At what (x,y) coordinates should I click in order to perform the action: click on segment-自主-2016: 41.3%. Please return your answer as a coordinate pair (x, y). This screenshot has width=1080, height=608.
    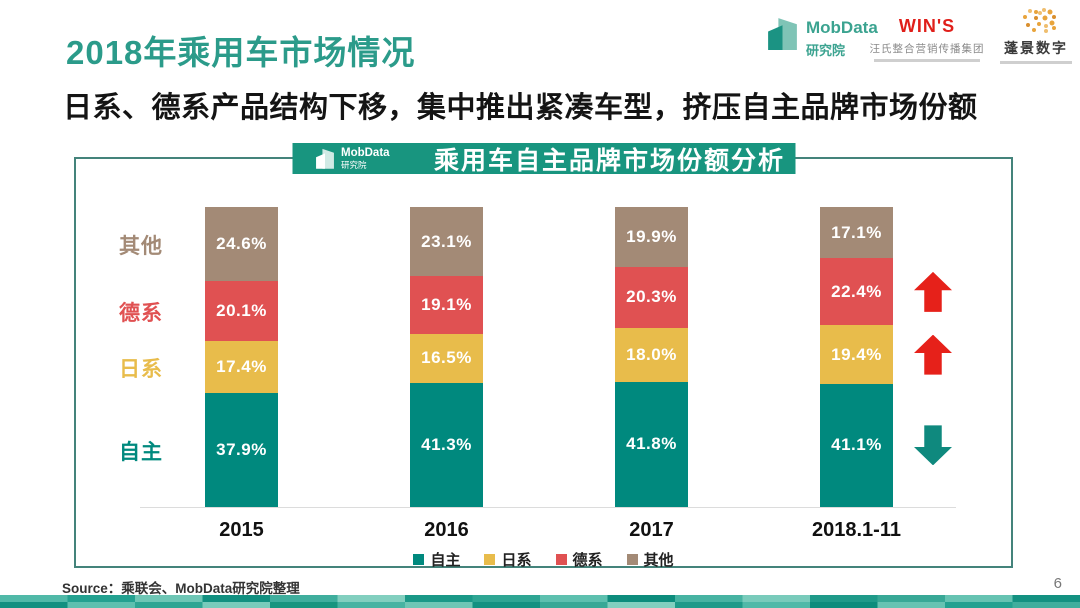
    Looking at the image, I should click on (446, 445).